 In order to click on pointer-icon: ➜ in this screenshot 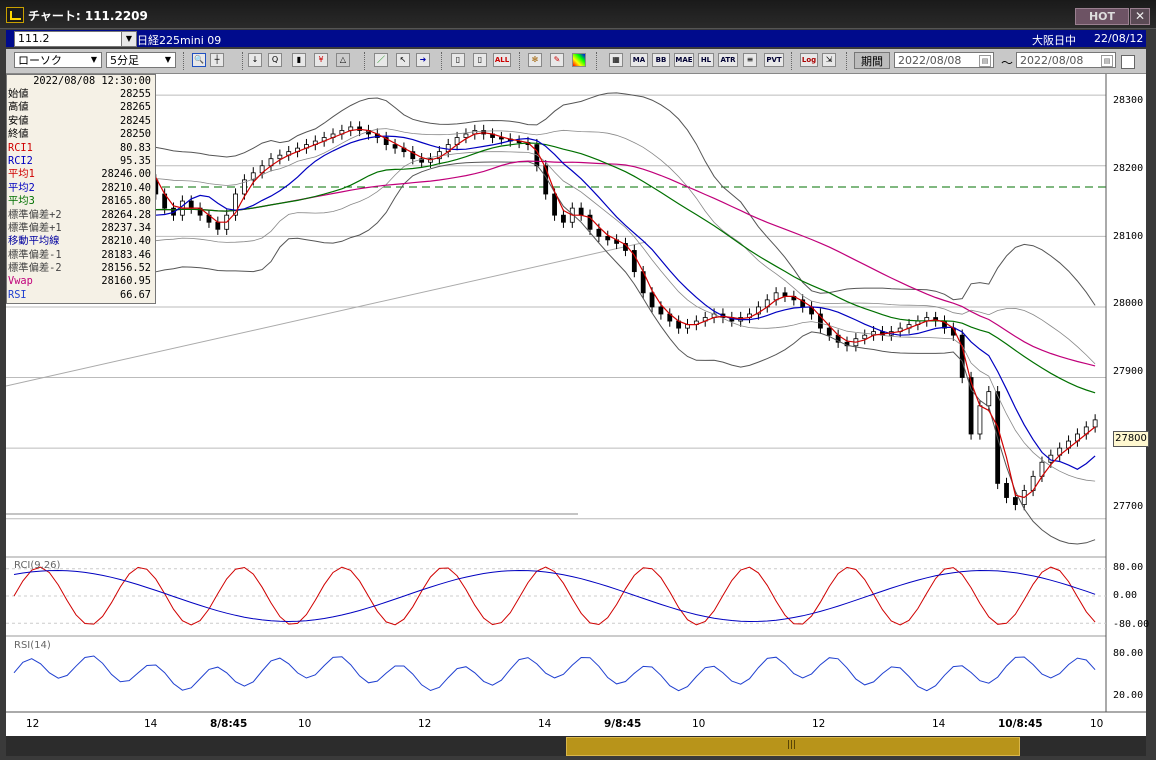, I will do `click(423, 60)`.